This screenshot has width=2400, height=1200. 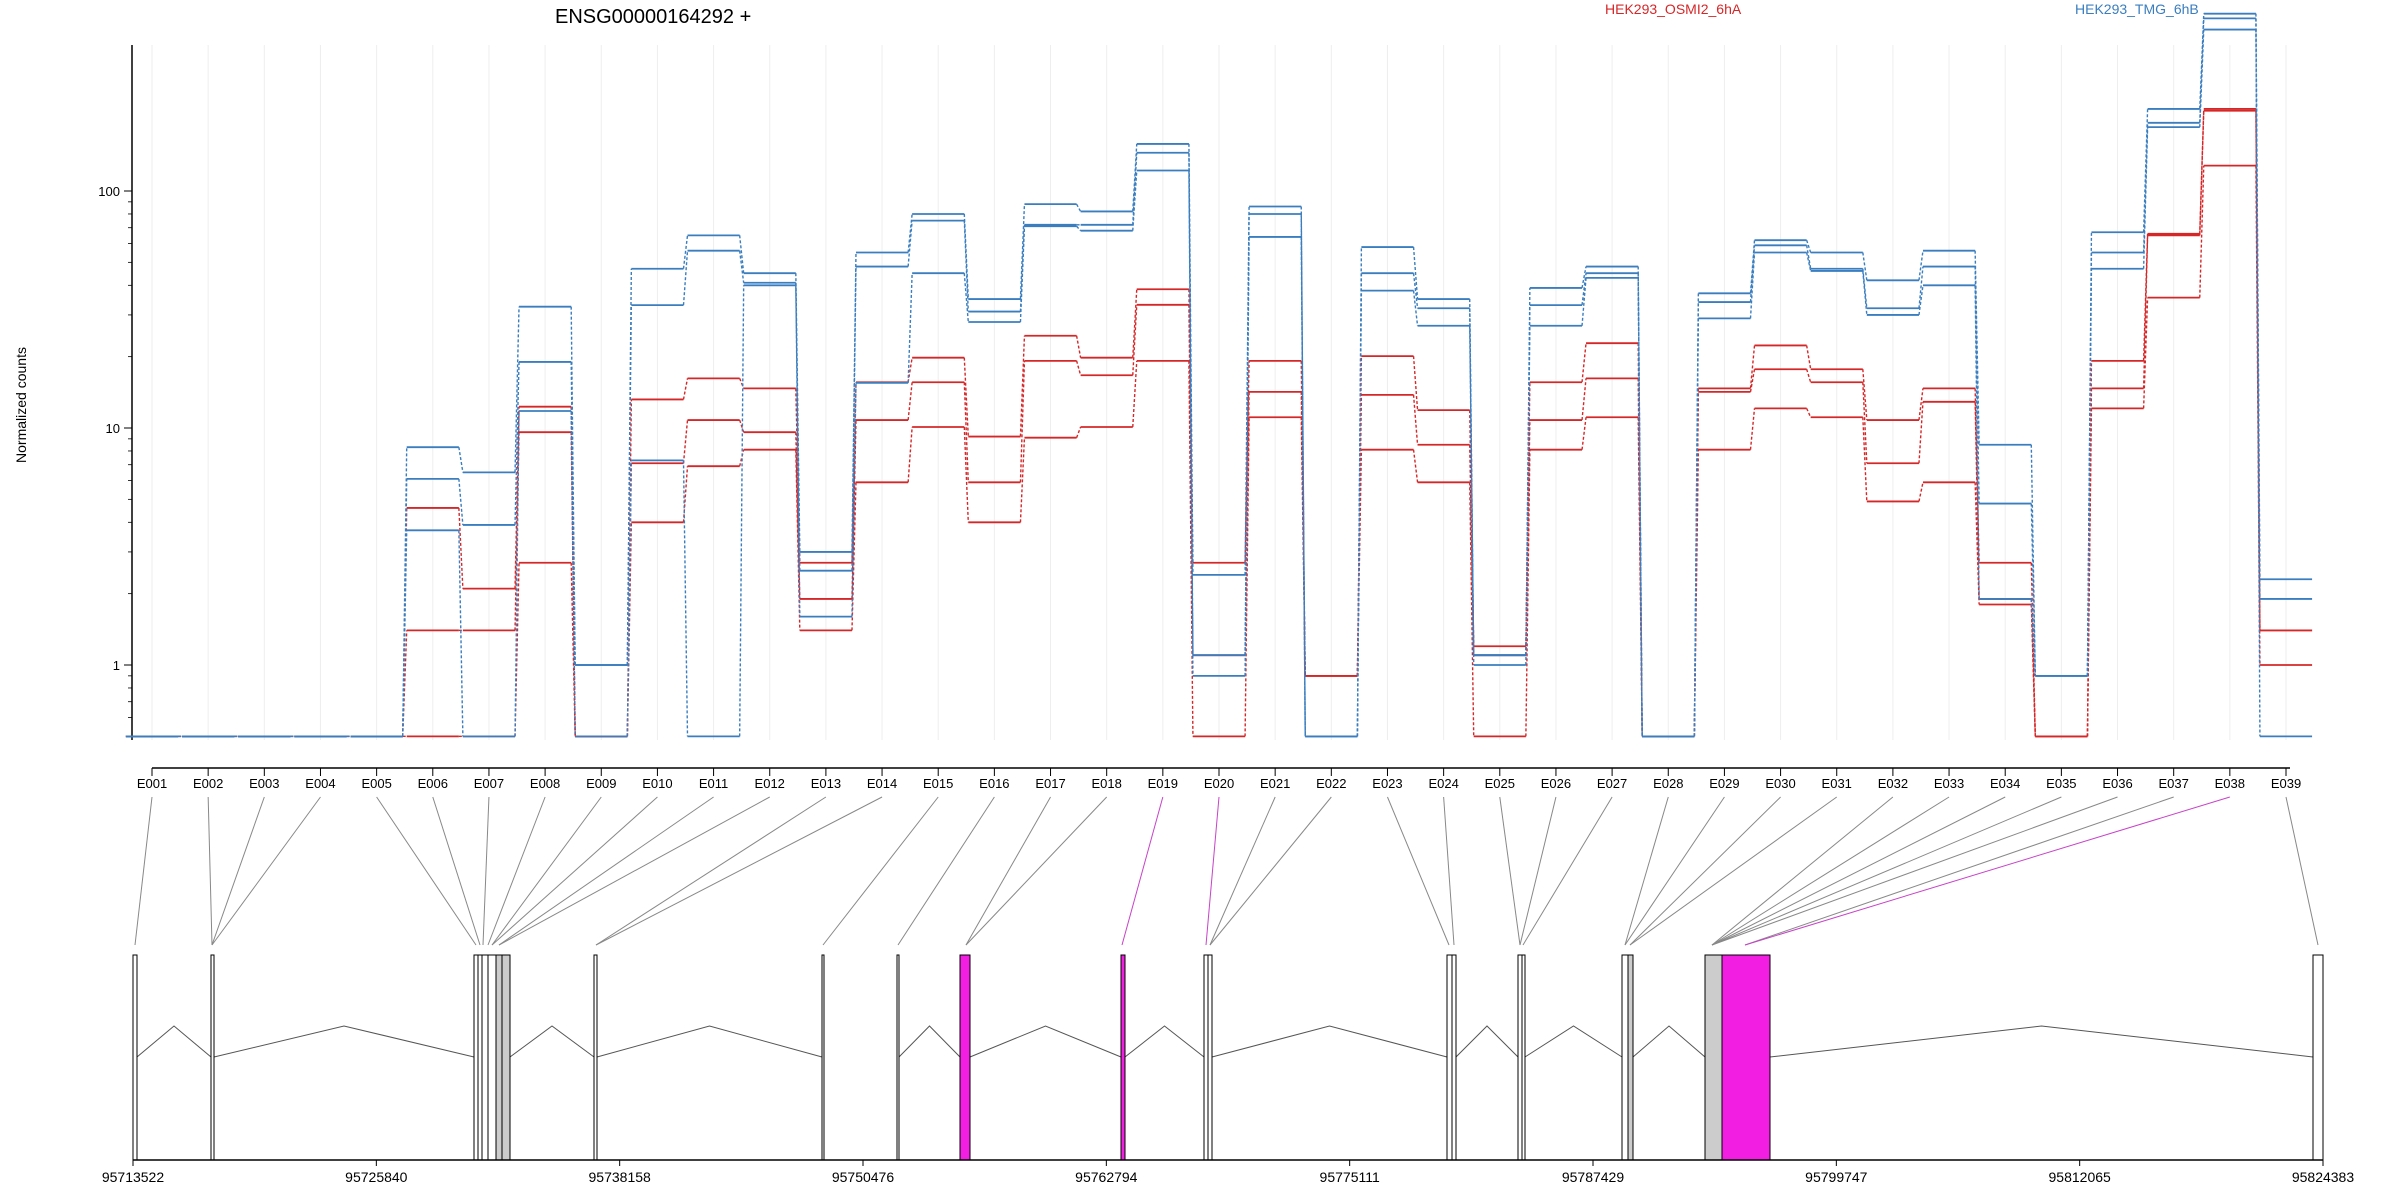 What do you see at coordinates (2137, 9) in the screenshot?
I see `legend-entry-tmg: HEK293_TMG_6hB` at bounding box center [2137, 9].